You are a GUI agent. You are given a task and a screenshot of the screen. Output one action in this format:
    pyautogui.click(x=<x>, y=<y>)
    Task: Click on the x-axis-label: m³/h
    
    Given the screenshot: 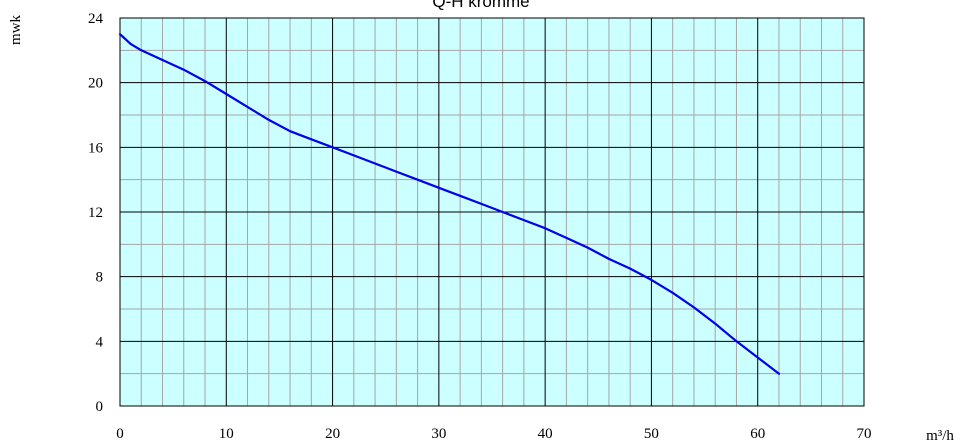 What is the action you would take?
    pyautogui.click(x=940, y=435)
    